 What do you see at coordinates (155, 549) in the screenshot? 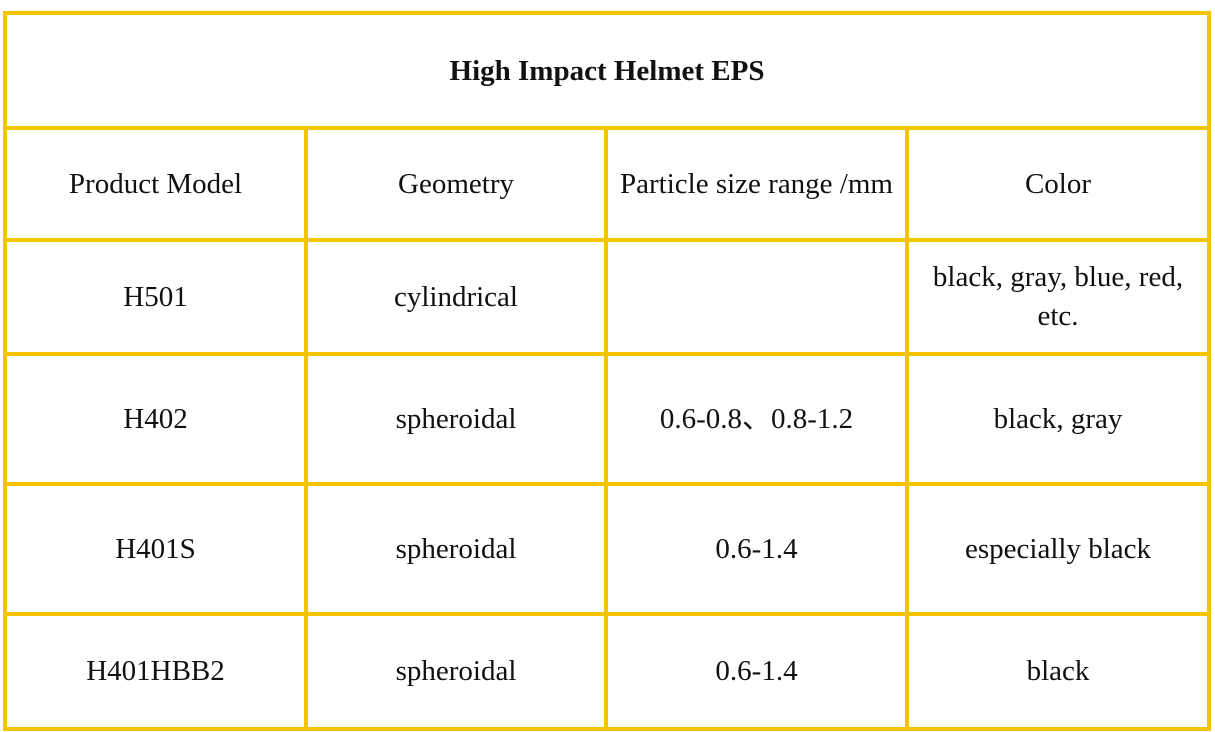
I see `cell-model: H401S` at bounding box center [155, 549].